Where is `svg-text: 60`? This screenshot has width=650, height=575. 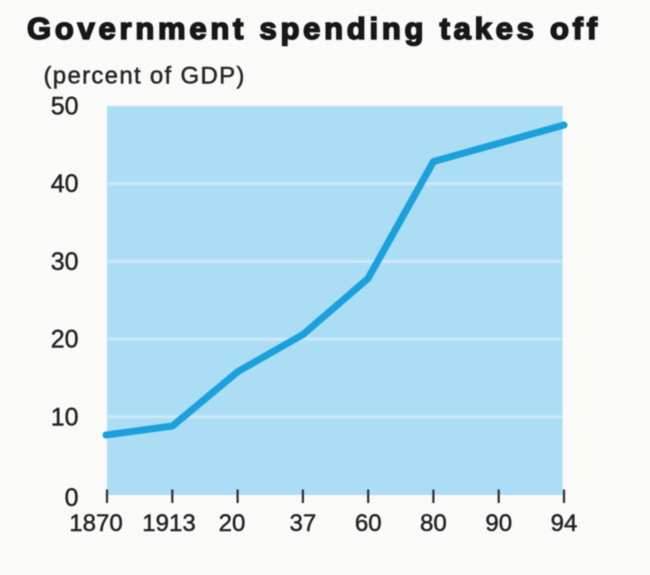
svg-text: 60 is located at coordinates (368, 523).